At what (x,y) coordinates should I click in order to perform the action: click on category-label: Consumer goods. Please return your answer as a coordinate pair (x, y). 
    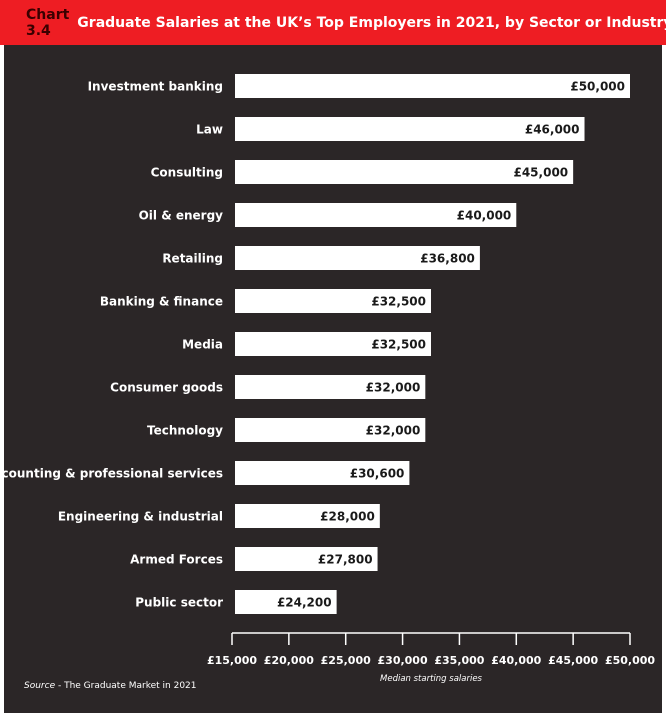
    Looking at the image, I should click on (166, 388).